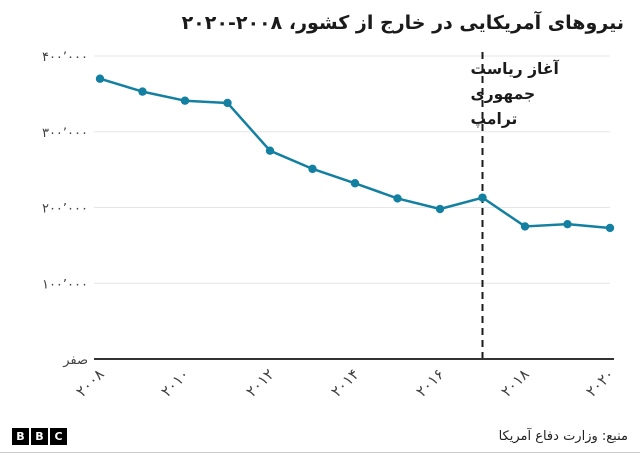  I want to click on bbc-logo: B B C, so click(39, 436).